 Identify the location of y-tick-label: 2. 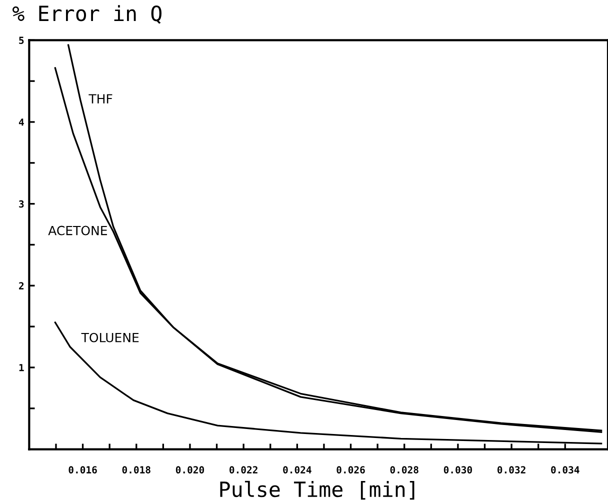
(21, 286).